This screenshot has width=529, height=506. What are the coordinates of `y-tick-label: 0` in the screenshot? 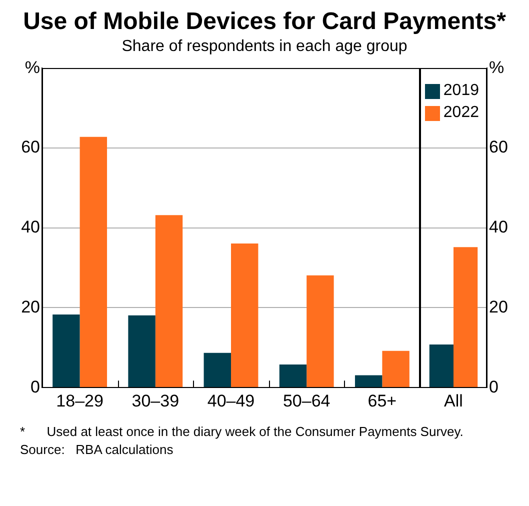 It's located at (35, 386).